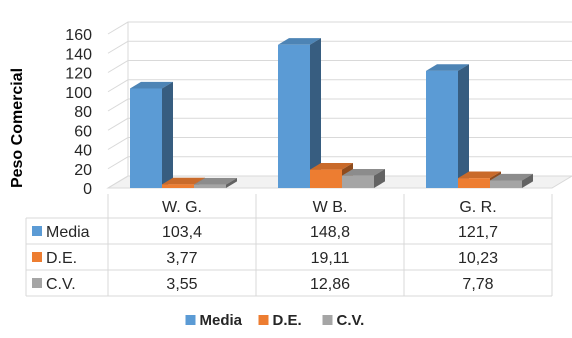 This screenshot has width=572, height=338. What do you see at coordinates (221, 320) in the screenshot?
I see `legend-label: Media` at bounding box center [221, 320].